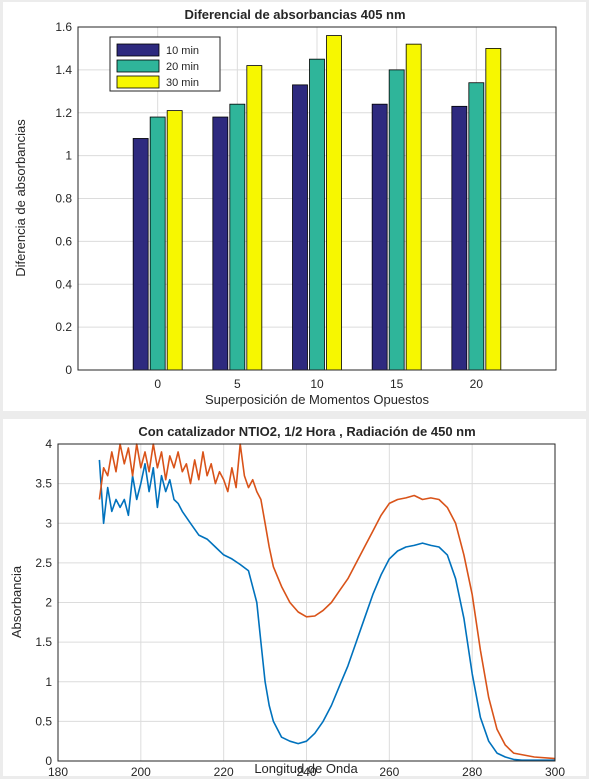 This screenshot has width=589, height=779. Describe the element at coordinates (68, 156) in the screenshot. I see `bar-y-tick-label: 1` at that location.